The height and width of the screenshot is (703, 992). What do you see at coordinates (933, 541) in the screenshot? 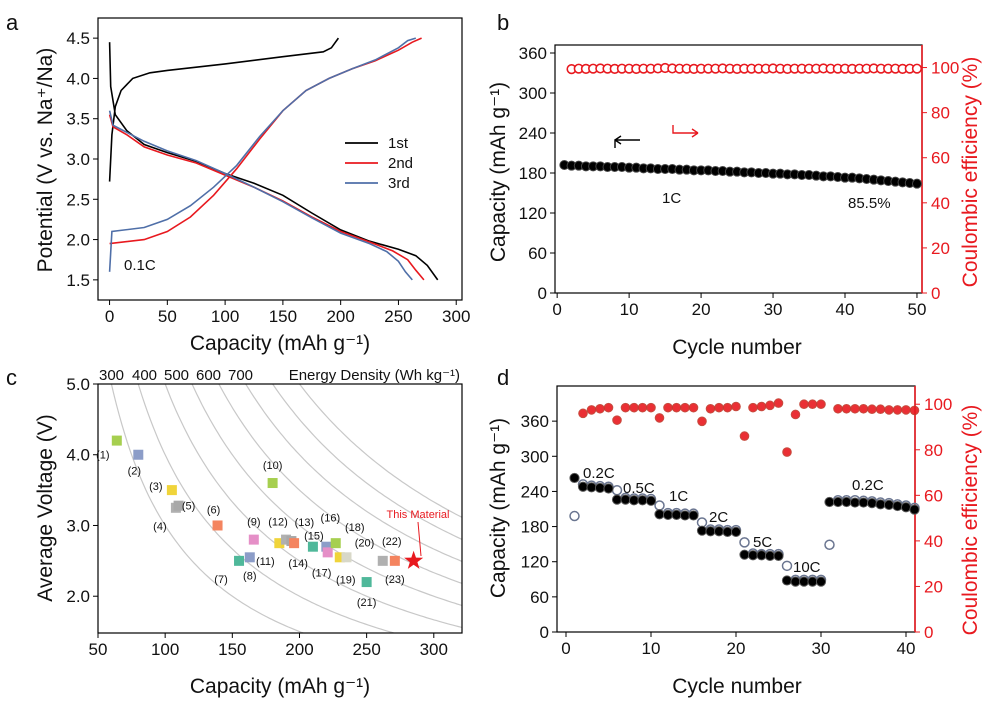
I see `y-right-tick-label: 40` at bounding box center [933, 541].